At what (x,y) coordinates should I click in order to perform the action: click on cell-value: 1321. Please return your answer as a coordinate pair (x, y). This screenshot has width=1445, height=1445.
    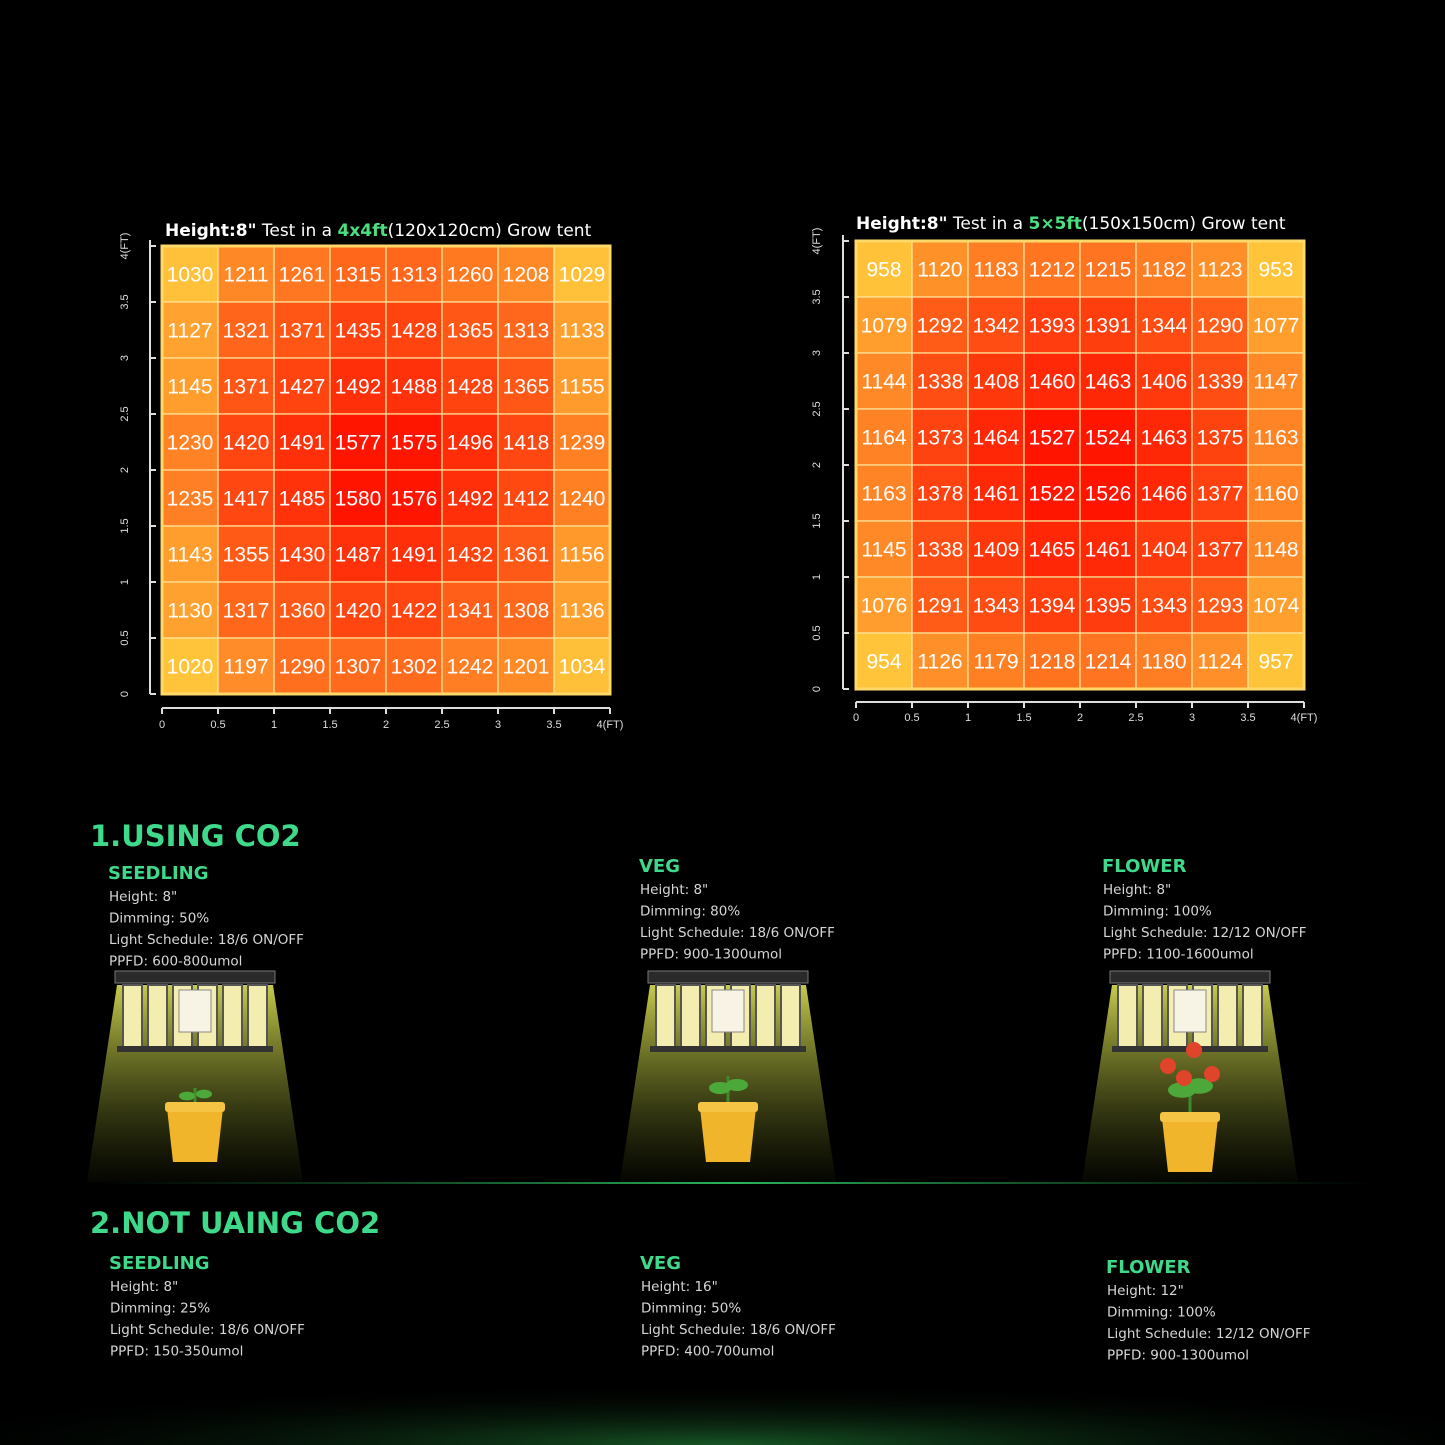
    Looking at the image, I should click on (246, 331).